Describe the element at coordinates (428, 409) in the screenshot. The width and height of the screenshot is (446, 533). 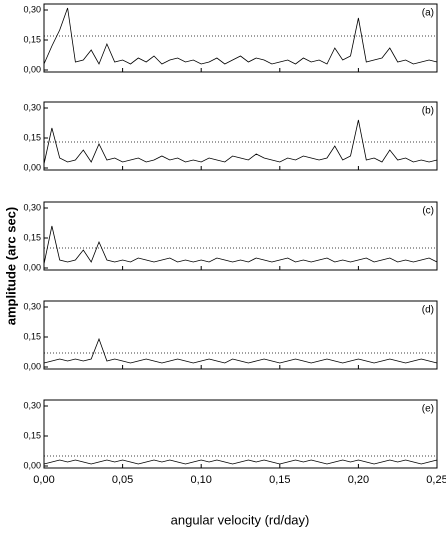
I see `panel-label: (e)` at that location.